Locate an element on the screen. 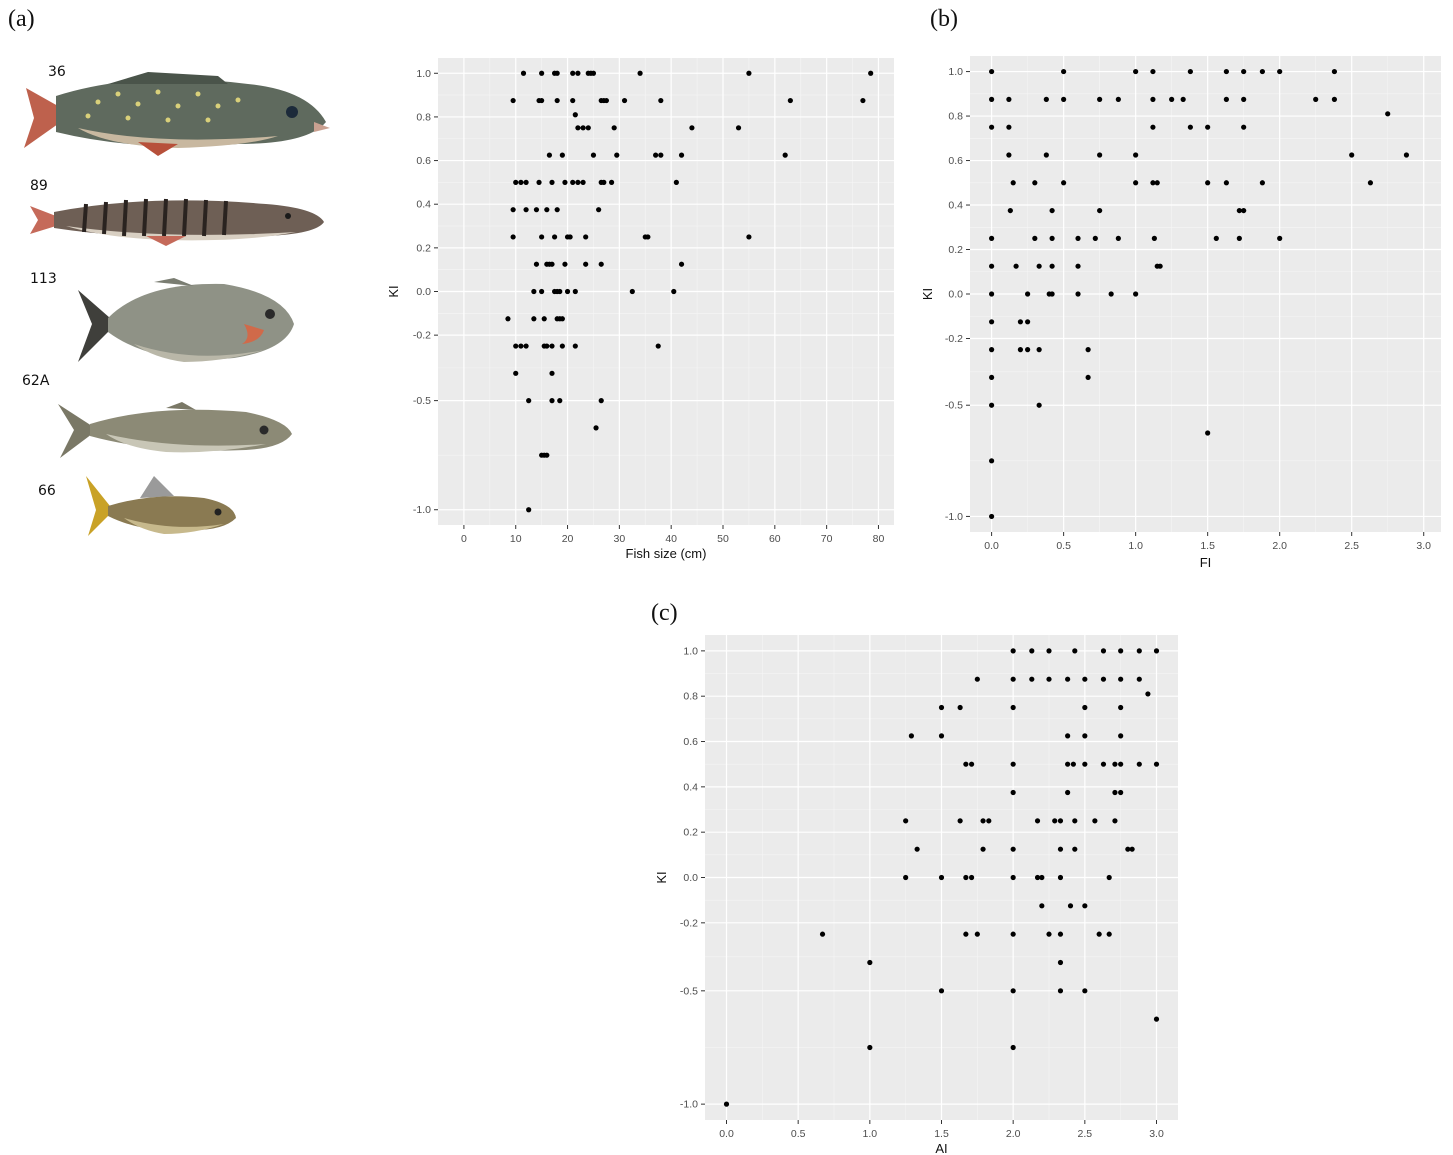 This screenshot has height=1155, width=1453. x-tick-label-a: 20 is located at coordinates (568, 539).